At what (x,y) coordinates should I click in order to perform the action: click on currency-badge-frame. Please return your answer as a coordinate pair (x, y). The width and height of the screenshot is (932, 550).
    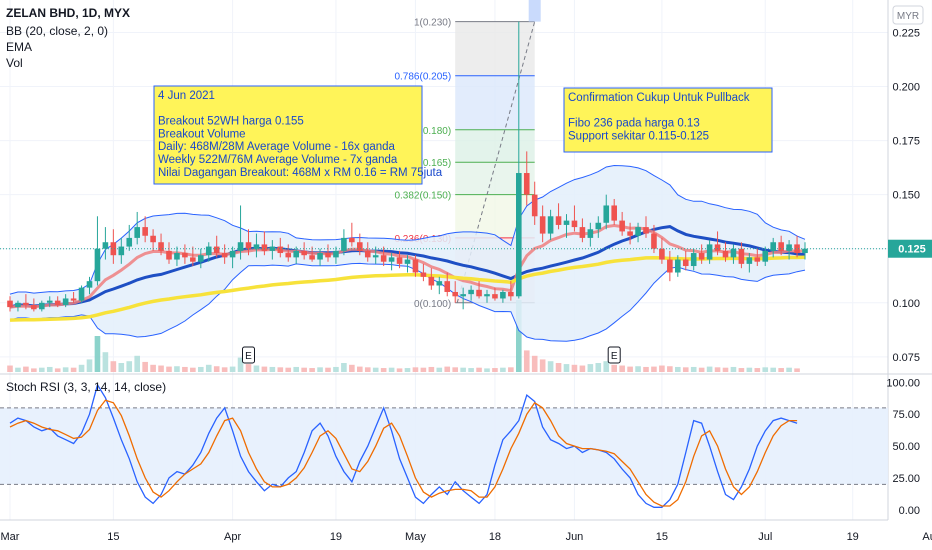
    Looking at the image, I should click on (908, 15).